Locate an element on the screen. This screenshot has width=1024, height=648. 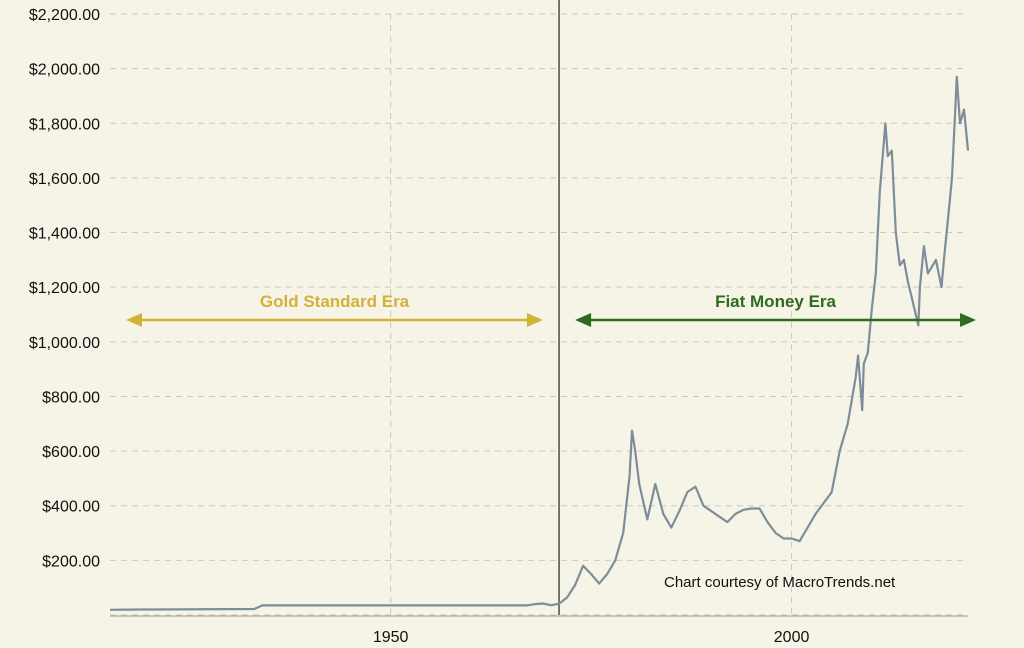
y-tick-label: $2,000.00 is located at coordinates (64, 70).